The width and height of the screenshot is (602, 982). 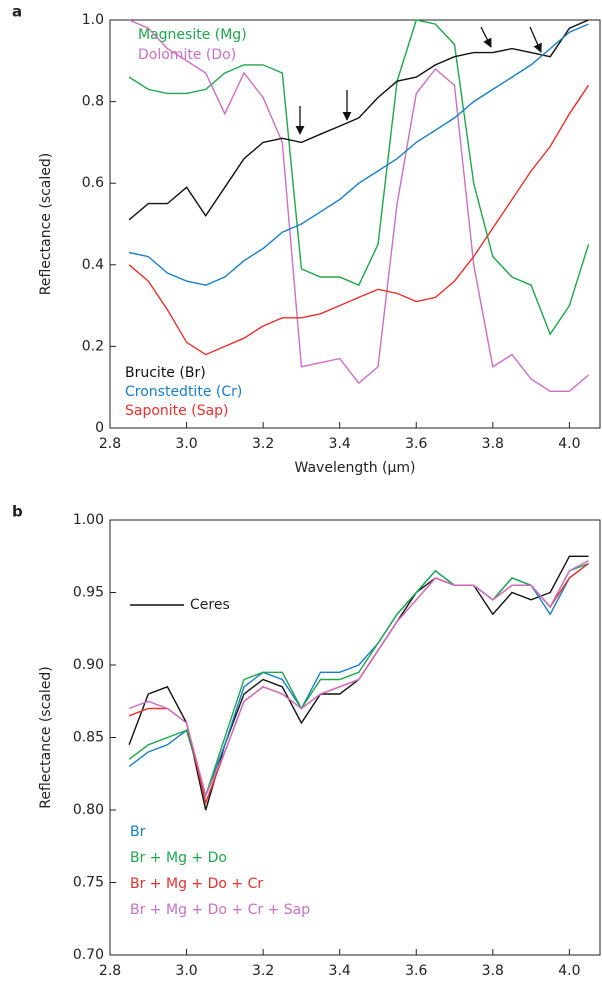 What do you see at coordinates (88, 520) in the screenshot?
I see `y-tick-label: 1.00` at bounding box center [88, 520].